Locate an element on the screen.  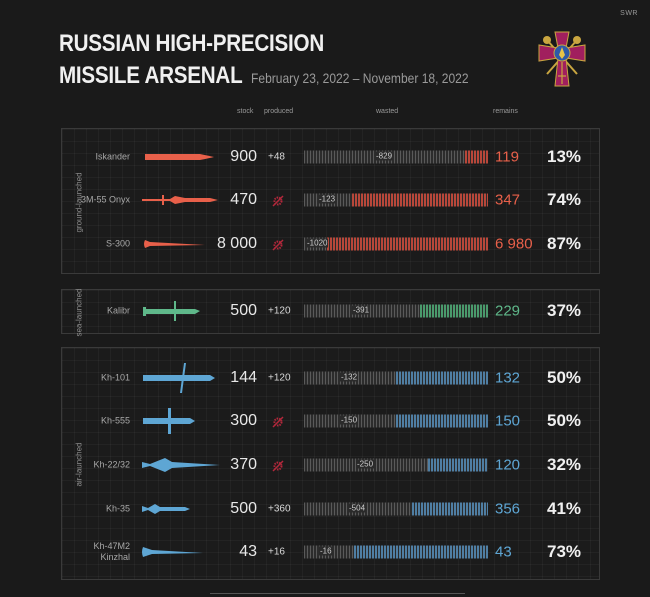
produced-value: +48 is located at coordinates (276, 157).